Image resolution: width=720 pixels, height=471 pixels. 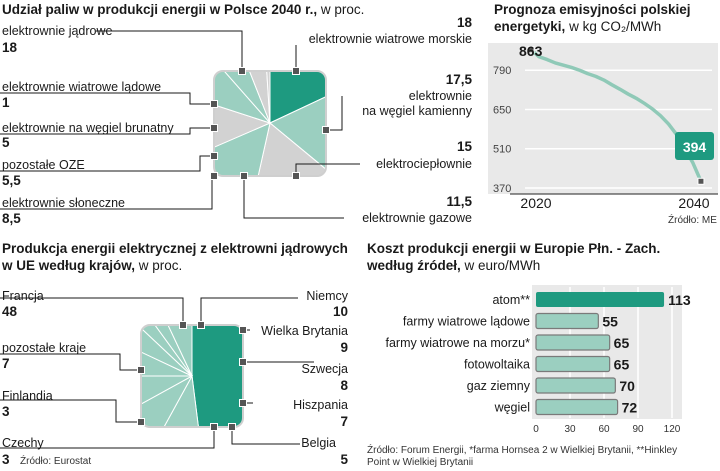 I want to click on line1-ytick-0: 790, so click(x=502, y=71).